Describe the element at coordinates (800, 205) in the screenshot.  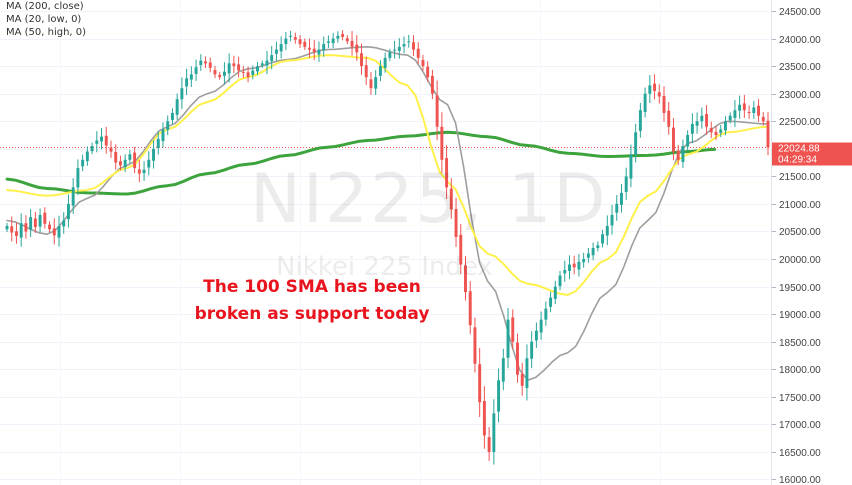
I see `y-tick-label: 21000.00` at that location.